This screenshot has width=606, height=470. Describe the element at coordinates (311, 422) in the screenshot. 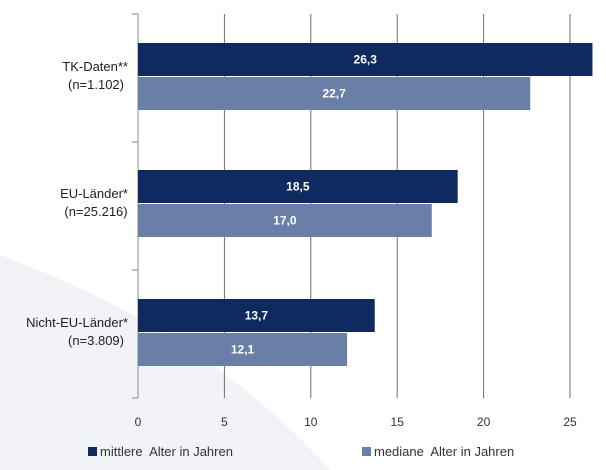

I see `x-tick-label: 10` at that location.